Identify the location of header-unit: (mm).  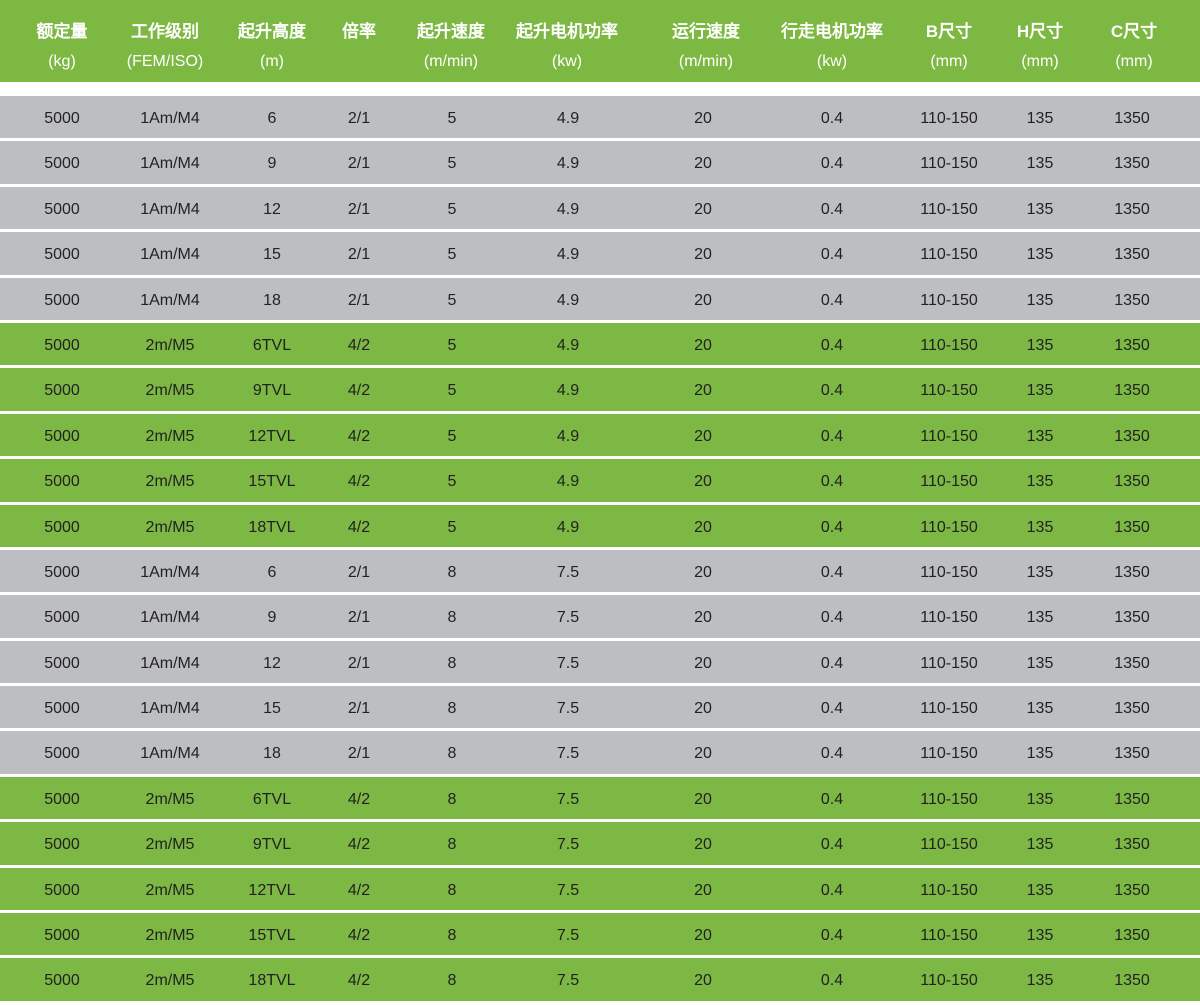
(1134, 61).